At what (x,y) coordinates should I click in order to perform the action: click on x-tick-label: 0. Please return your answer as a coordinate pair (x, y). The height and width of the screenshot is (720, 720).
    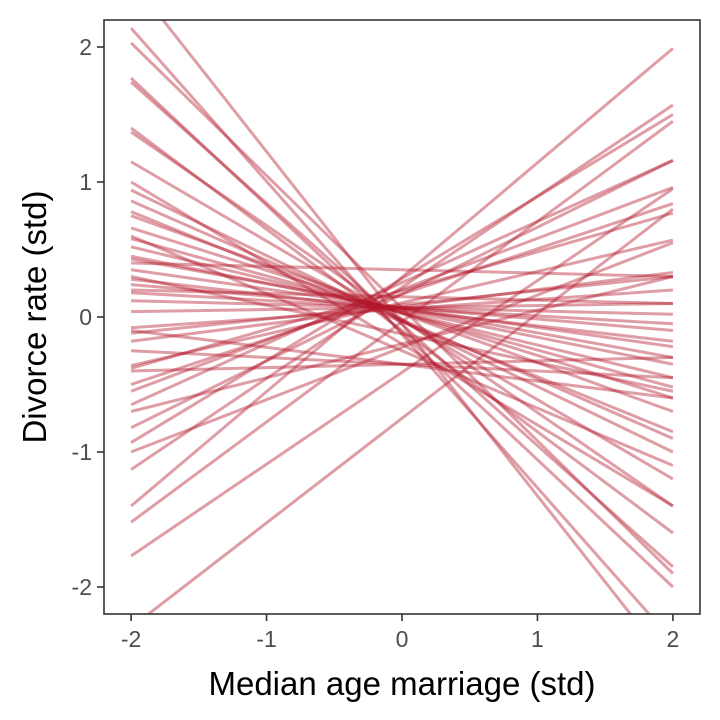
    Looking at the image, I should click on (402, 639).